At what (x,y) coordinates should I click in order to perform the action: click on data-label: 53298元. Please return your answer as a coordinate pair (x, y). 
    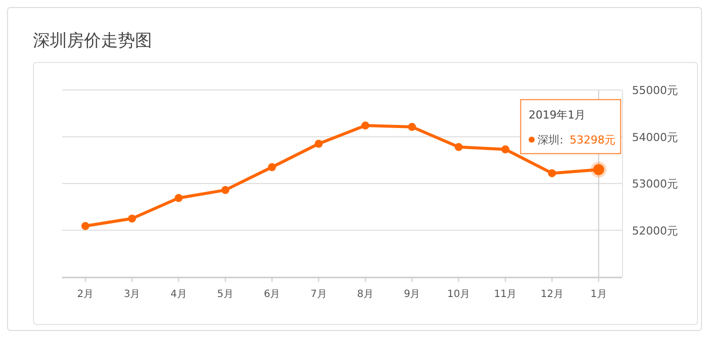
    Looking at the image, I should click on (593, 140).